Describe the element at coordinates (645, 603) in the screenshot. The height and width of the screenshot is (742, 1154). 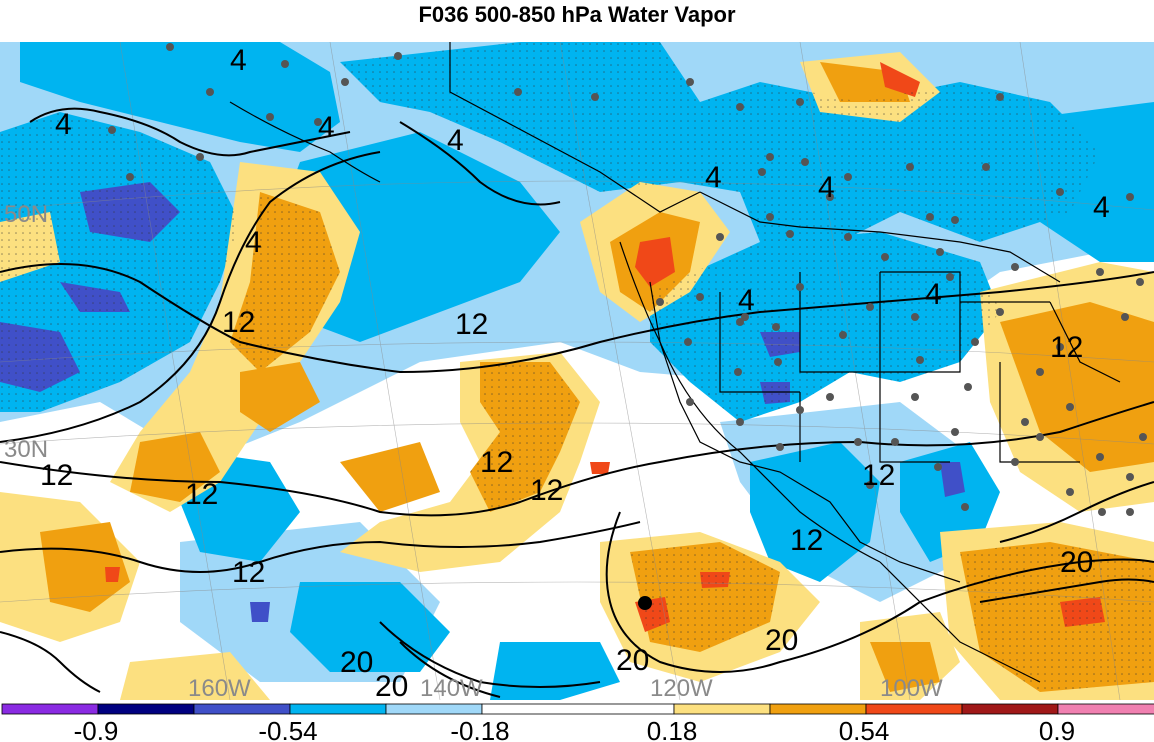
I see `storm-center-marker` at that location.